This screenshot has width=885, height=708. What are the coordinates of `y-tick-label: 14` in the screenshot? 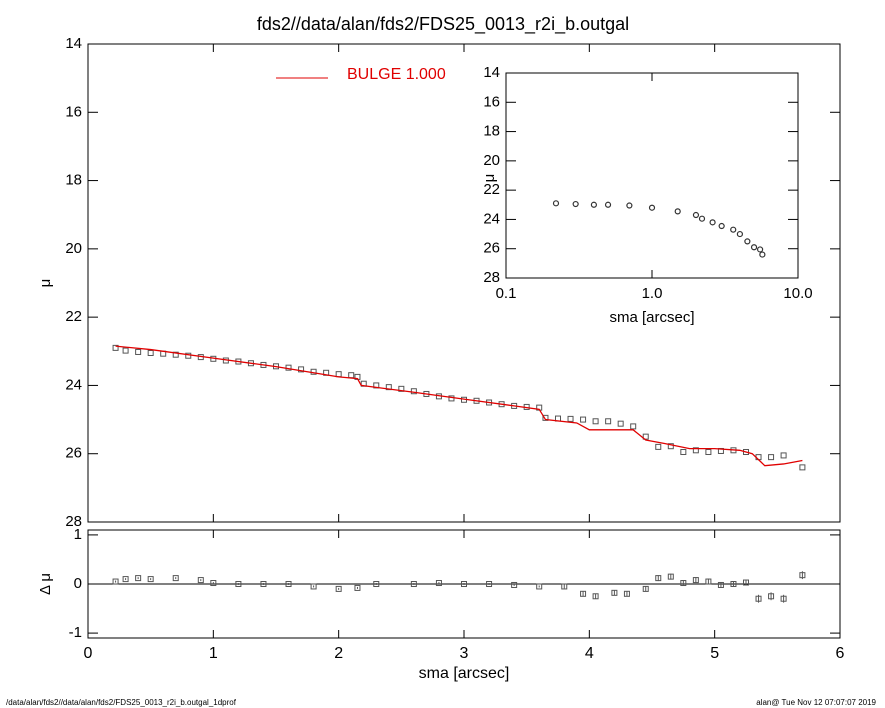 It's located at (73, 43).